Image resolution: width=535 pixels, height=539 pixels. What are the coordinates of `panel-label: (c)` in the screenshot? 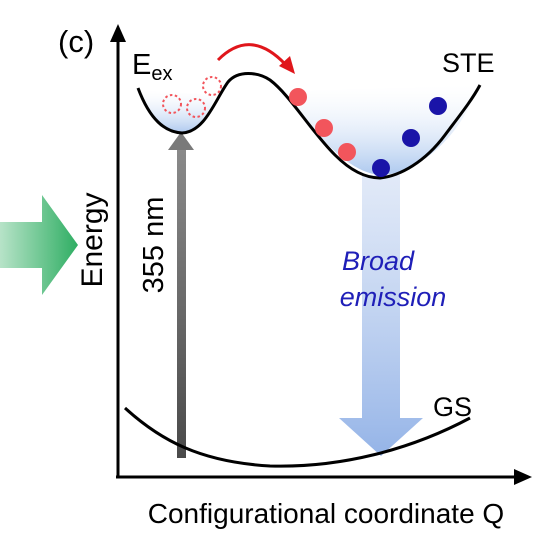 It's located at (76, 41).